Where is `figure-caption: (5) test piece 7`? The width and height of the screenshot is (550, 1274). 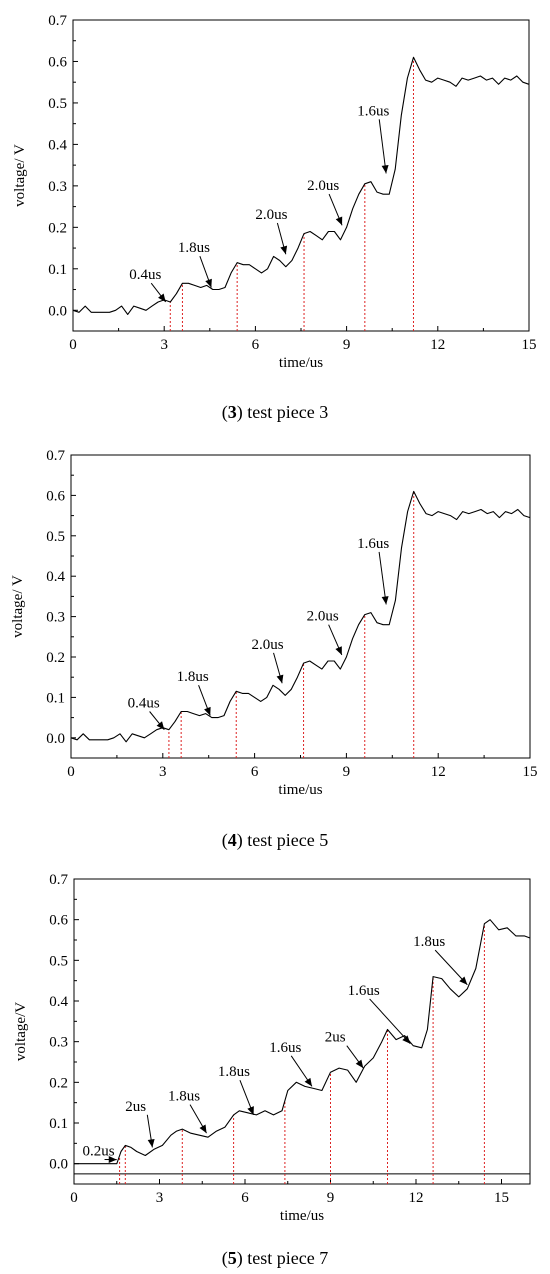 figure-caption: (5) test piece 7 is located at coordinates (275, 1258).